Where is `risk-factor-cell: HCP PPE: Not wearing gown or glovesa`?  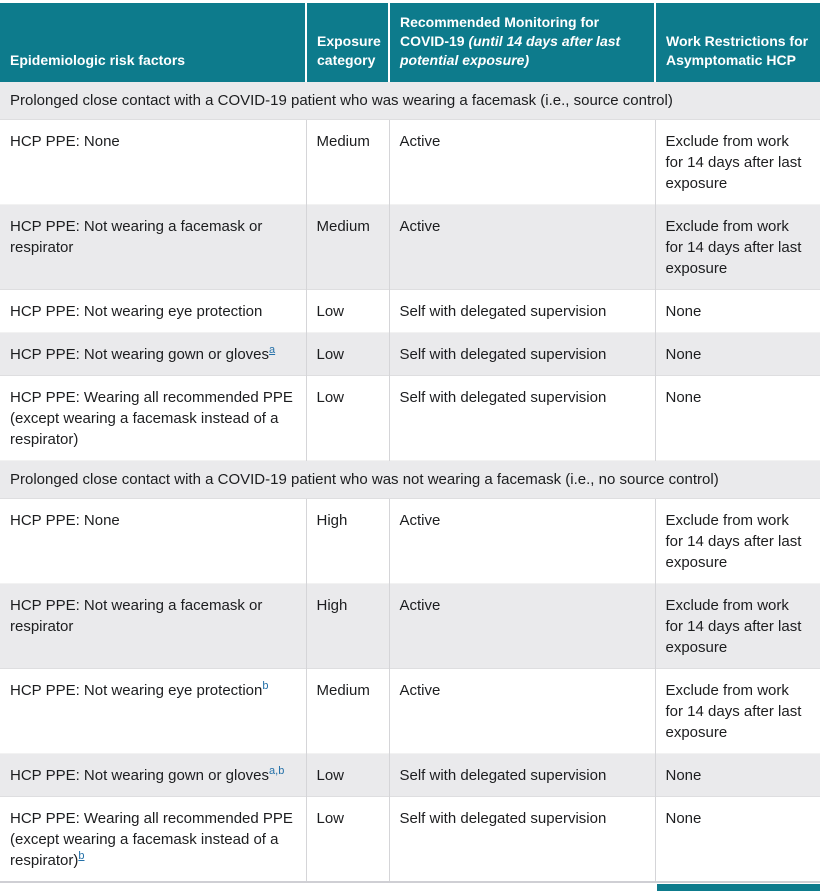
risk-factor-cell: HCP PPE: Not wearing gown or glovesa is located at coordinates (153, 354).